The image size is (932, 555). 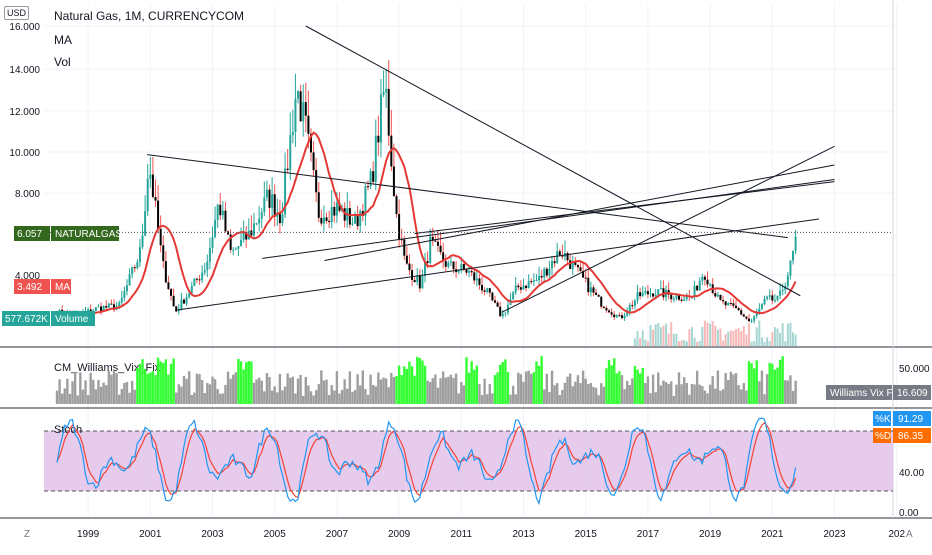 What do you see at coordinates (63, 40) in the screenshot?
I see `legend-ma: MA` at bounding box center [63, 40].